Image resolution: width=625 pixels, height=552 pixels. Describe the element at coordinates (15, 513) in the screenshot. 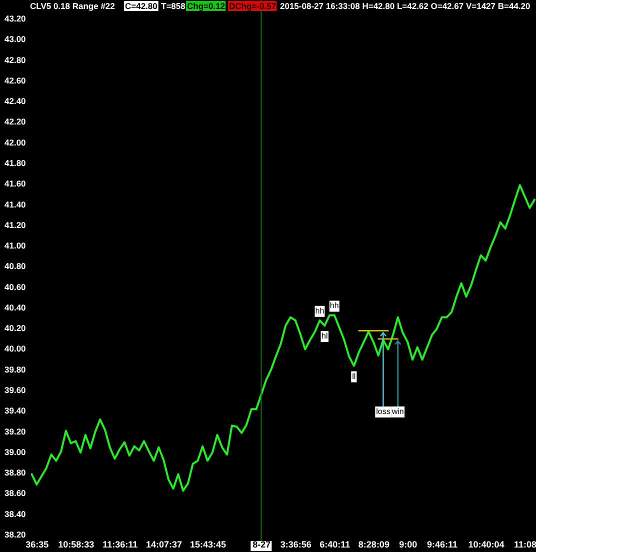

I see `y-tick-label: 38.40` at that location.